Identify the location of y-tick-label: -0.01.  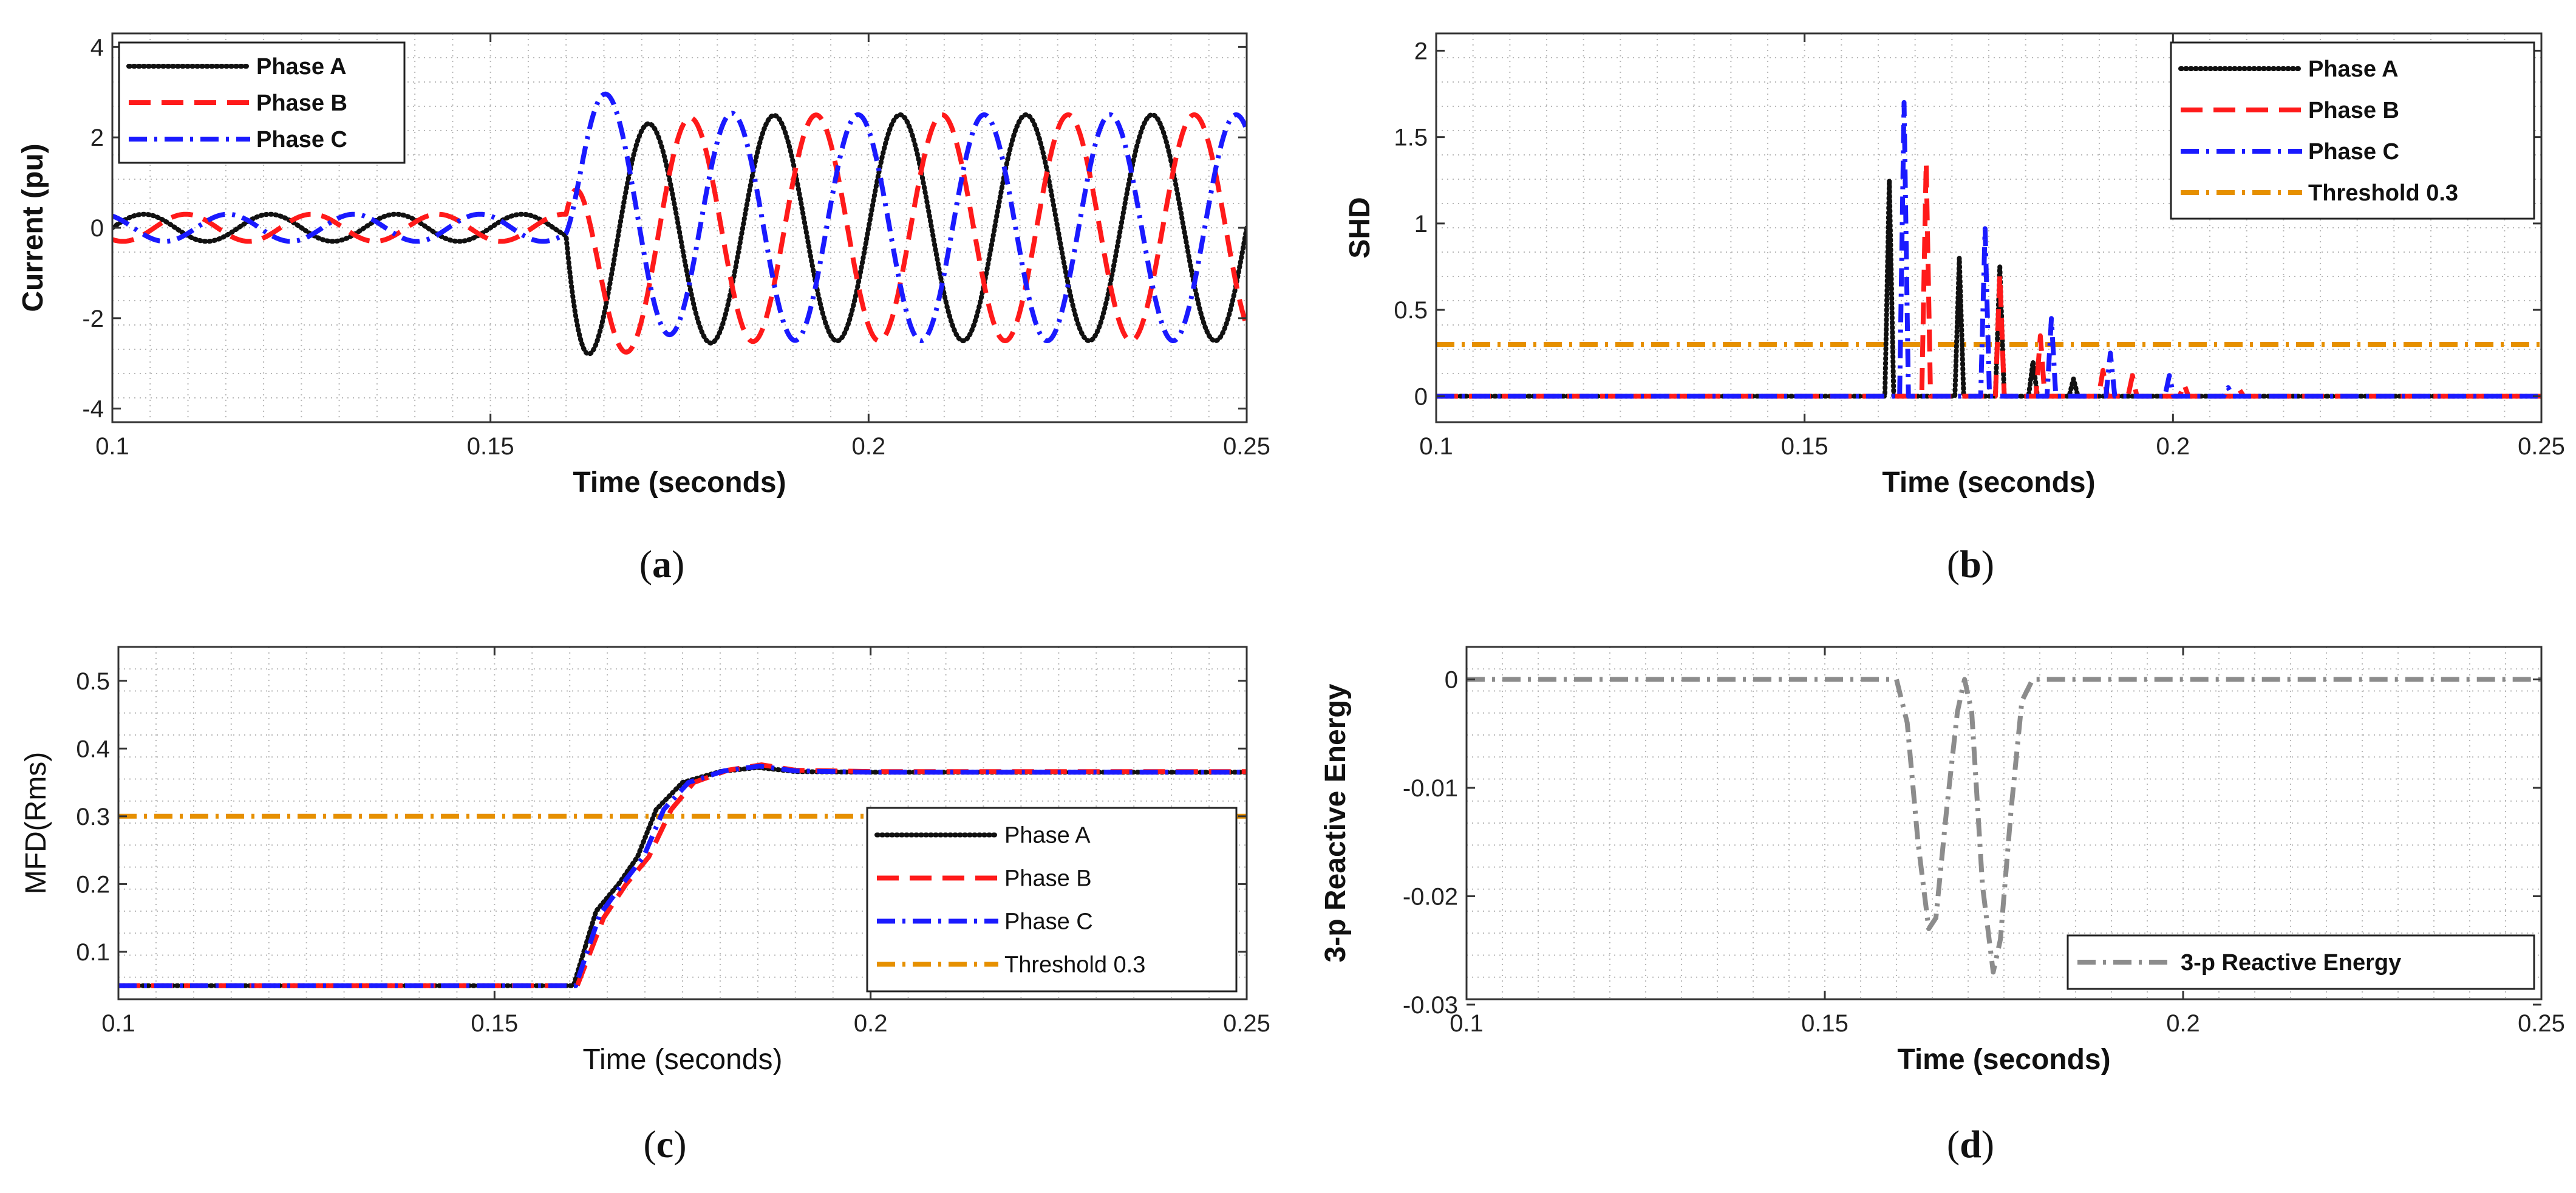
(1430, 788).